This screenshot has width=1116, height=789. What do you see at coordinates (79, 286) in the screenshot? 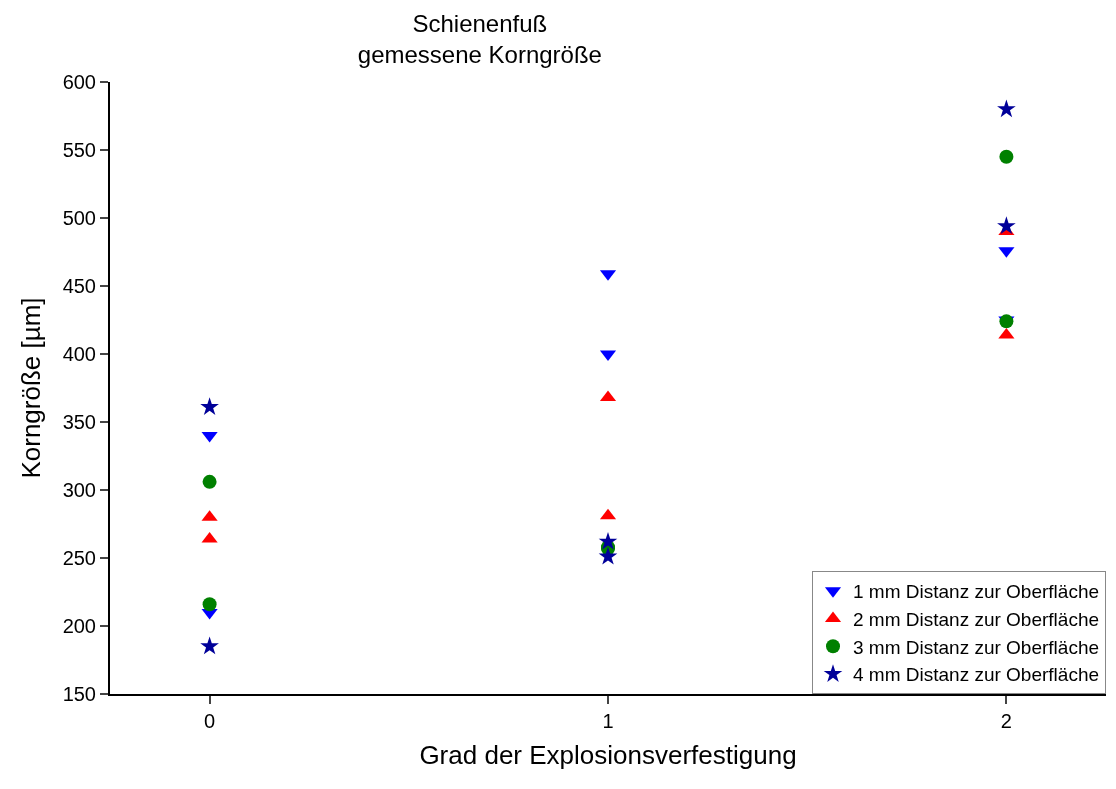
I see `y-tick-label: 450` at bounding box center [79, 286].